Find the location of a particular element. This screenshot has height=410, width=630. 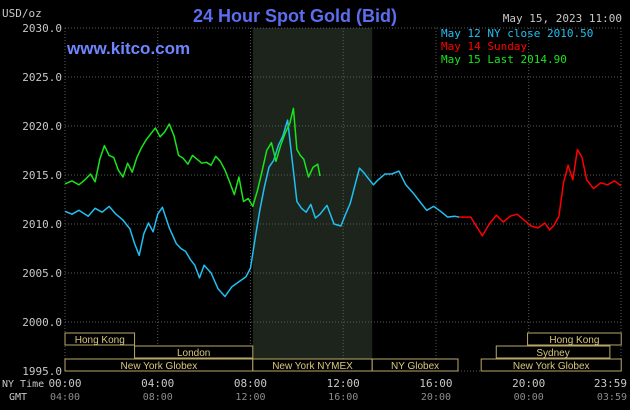

series-line-sunday is located at coordinates (540, 192).